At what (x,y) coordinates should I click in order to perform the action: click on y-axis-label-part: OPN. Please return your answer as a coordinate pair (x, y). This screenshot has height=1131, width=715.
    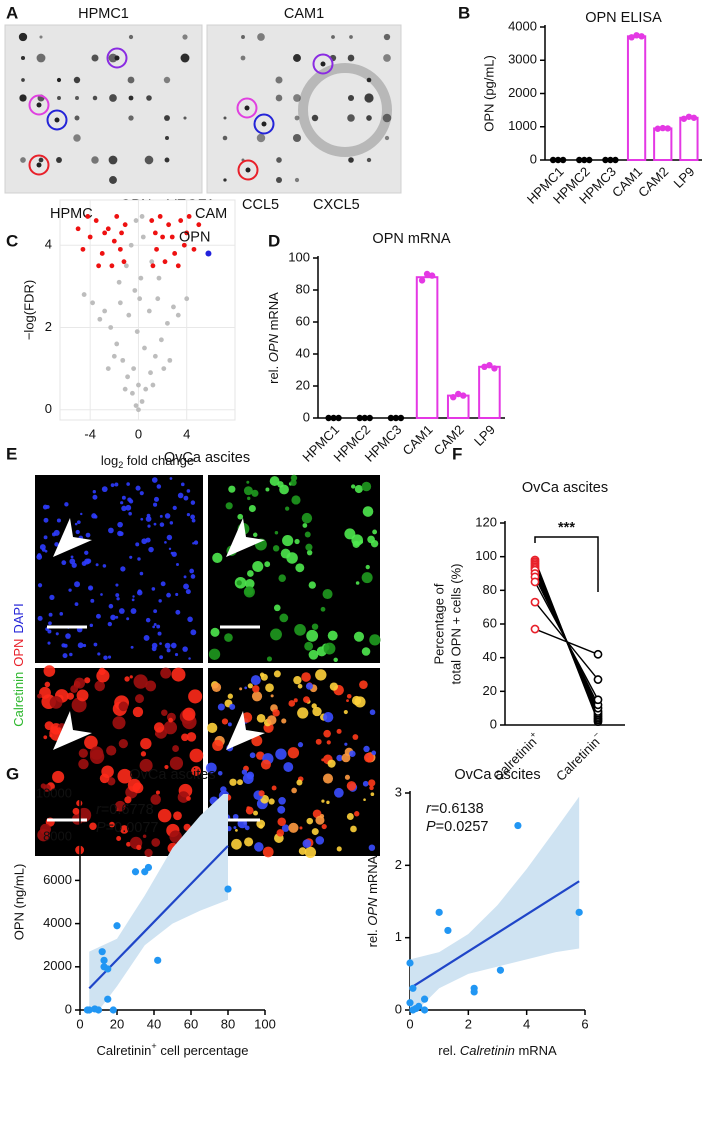
    Looking at the image, I should click on (273, 347).